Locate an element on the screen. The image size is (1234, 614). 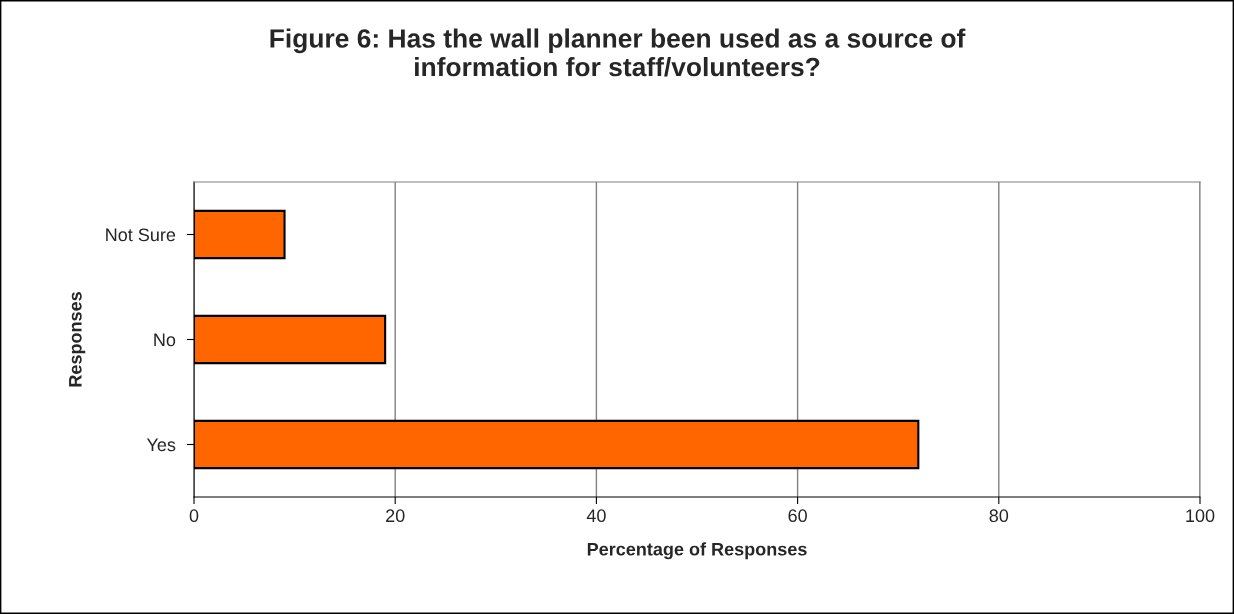
y-tick-label: Not Sure is located at coordinates (141, 235).